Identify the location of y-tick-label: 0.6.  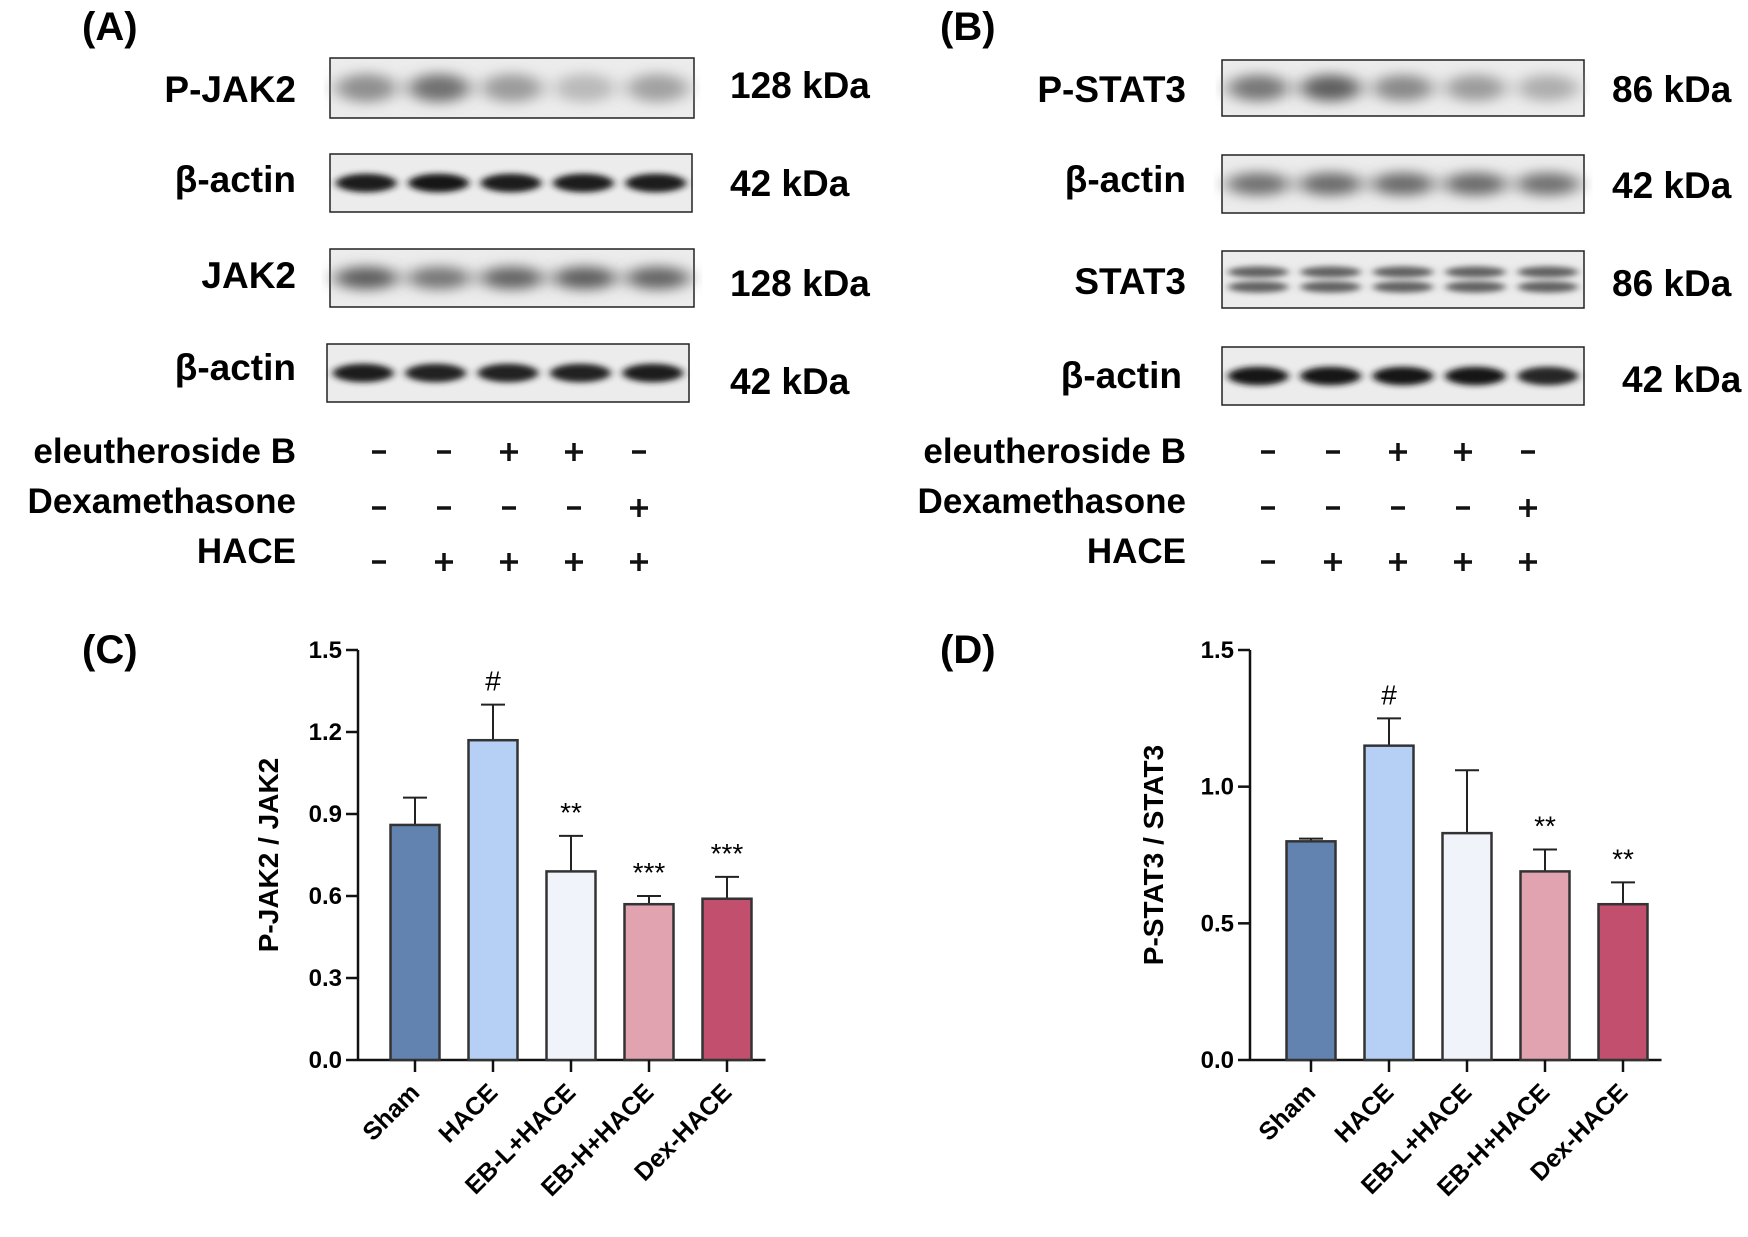
(325, 896).